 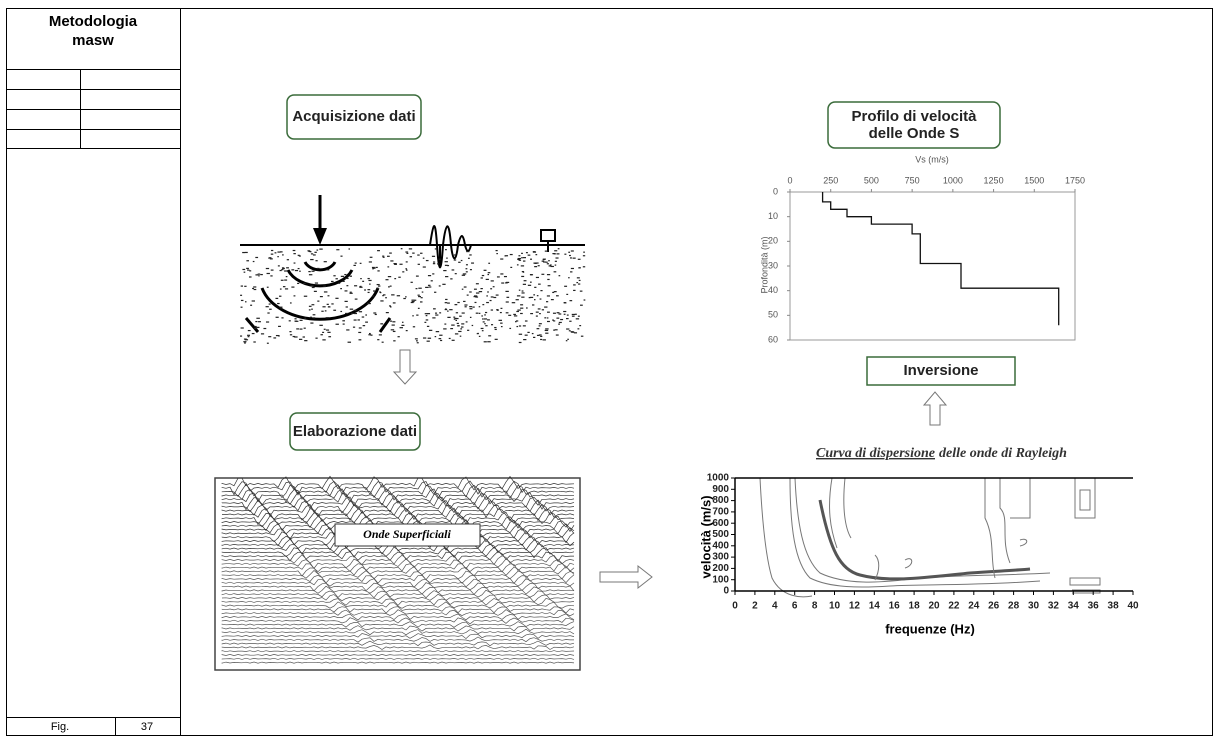 I want to click on x-tick-label: 20, so click(x=934, y=606).